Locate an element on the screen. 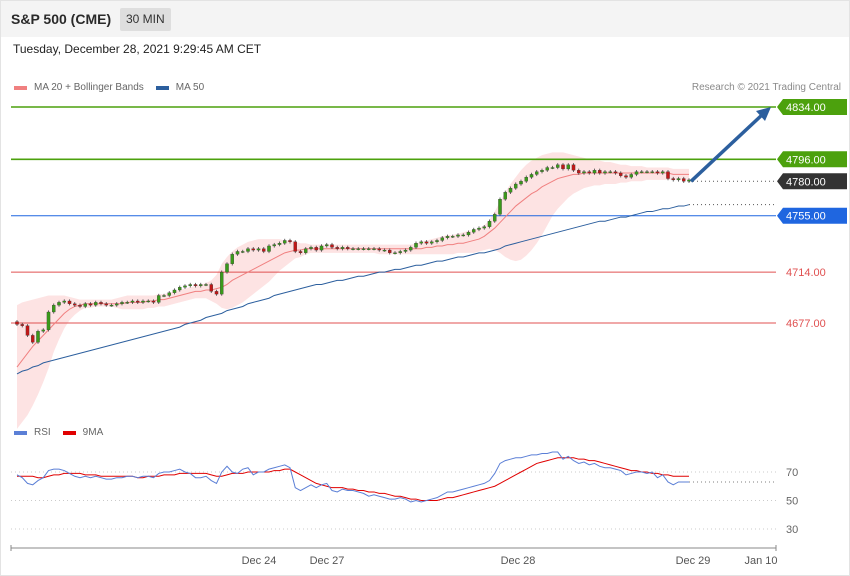  timeframe-badge: 30 MIN is located at coordinates (145, 19).